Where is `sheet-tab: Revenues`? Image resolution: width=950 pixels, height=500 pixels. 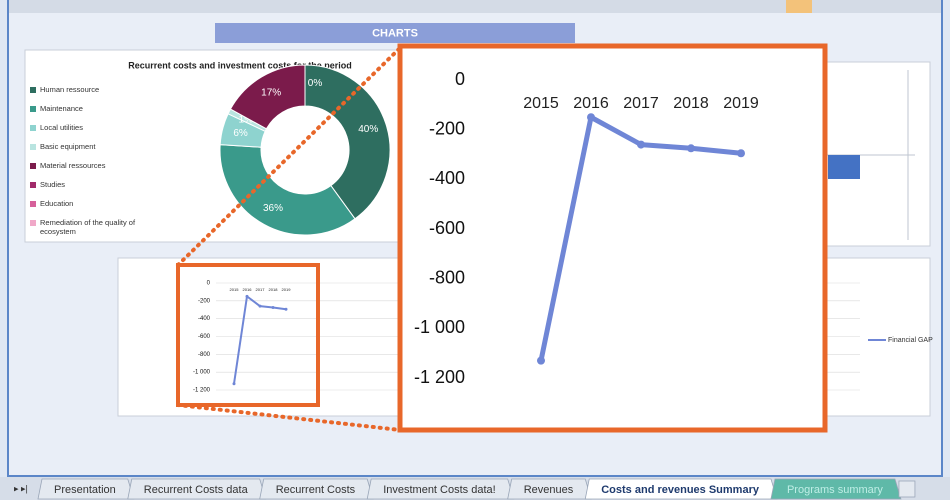 sheet-tab: Revenues is located at coordinates (549, 490).